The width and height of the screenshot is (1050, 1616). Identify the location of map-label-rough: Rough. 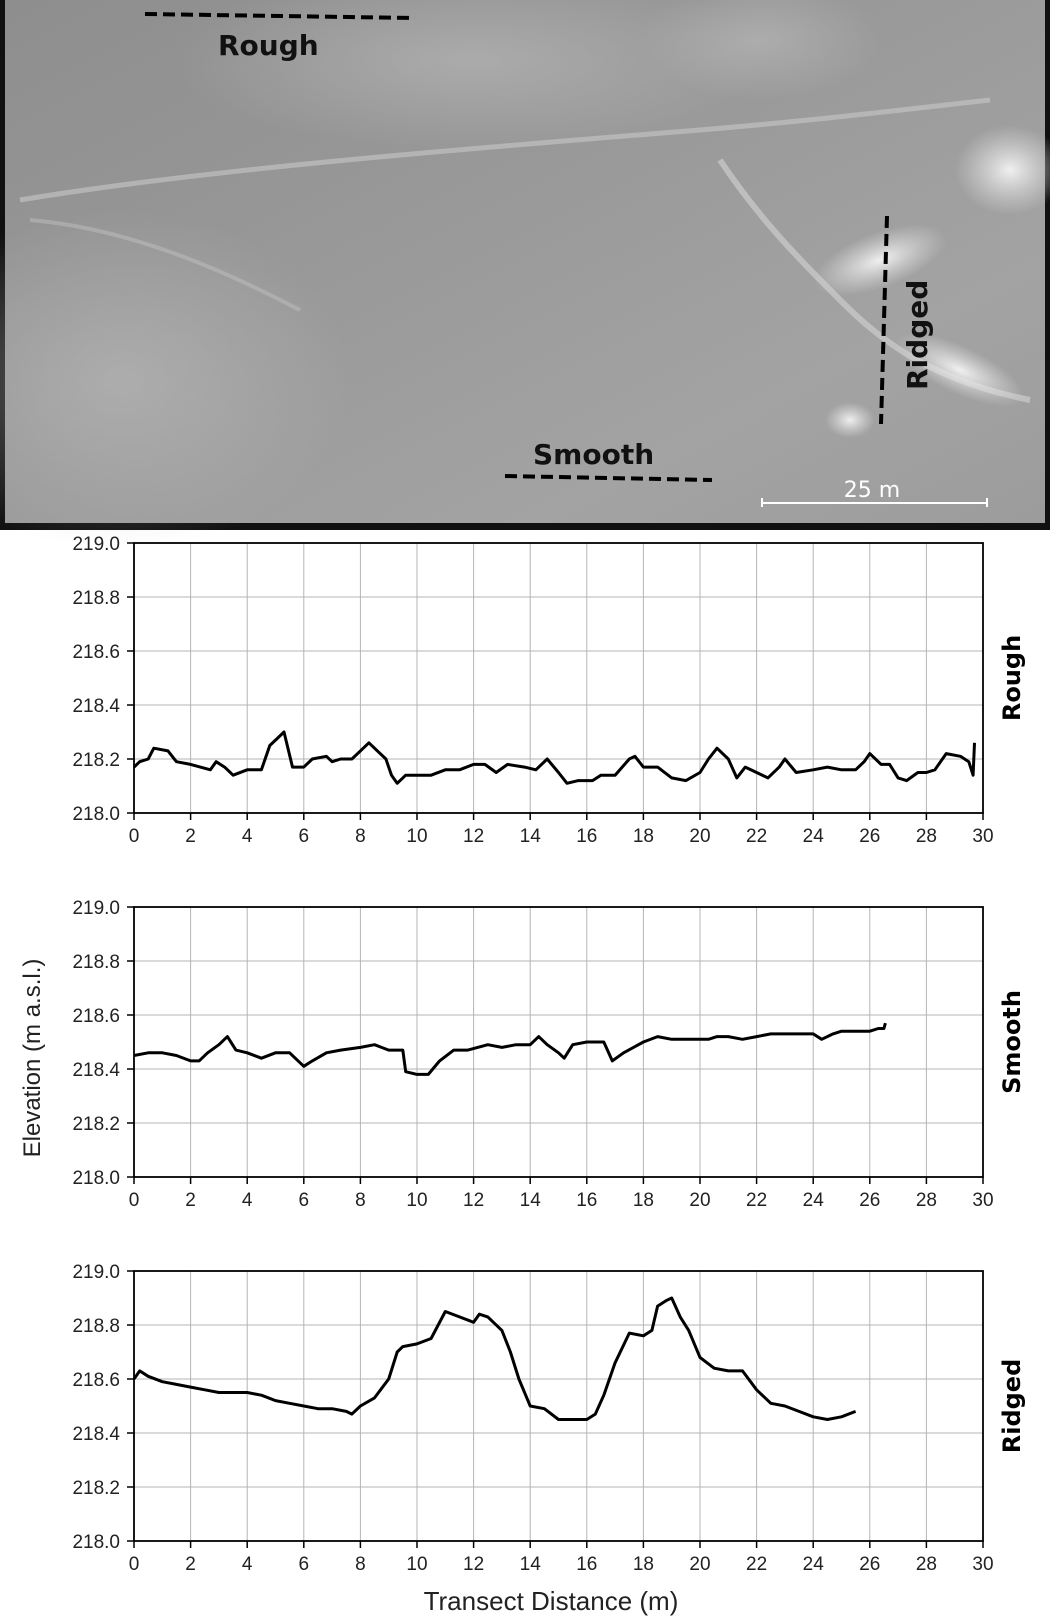
(268, 45).